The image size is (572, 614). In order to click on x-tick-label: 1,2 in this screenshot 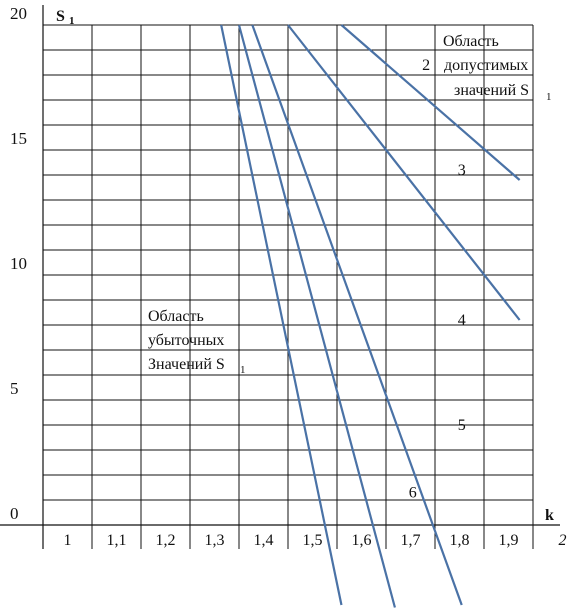, I will do `click(166, 540)`.